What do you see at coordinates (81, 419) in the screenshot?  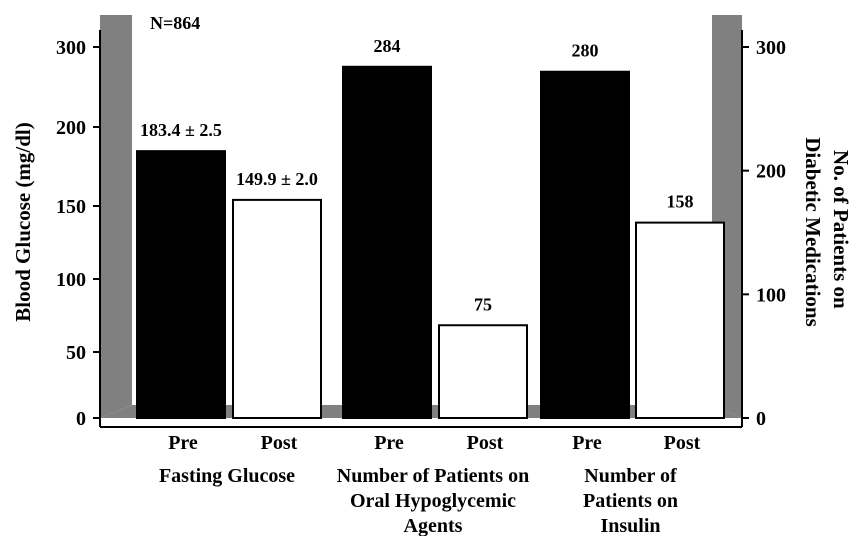 I see `left-tick-label: 0` at bounding box center [81, 419].